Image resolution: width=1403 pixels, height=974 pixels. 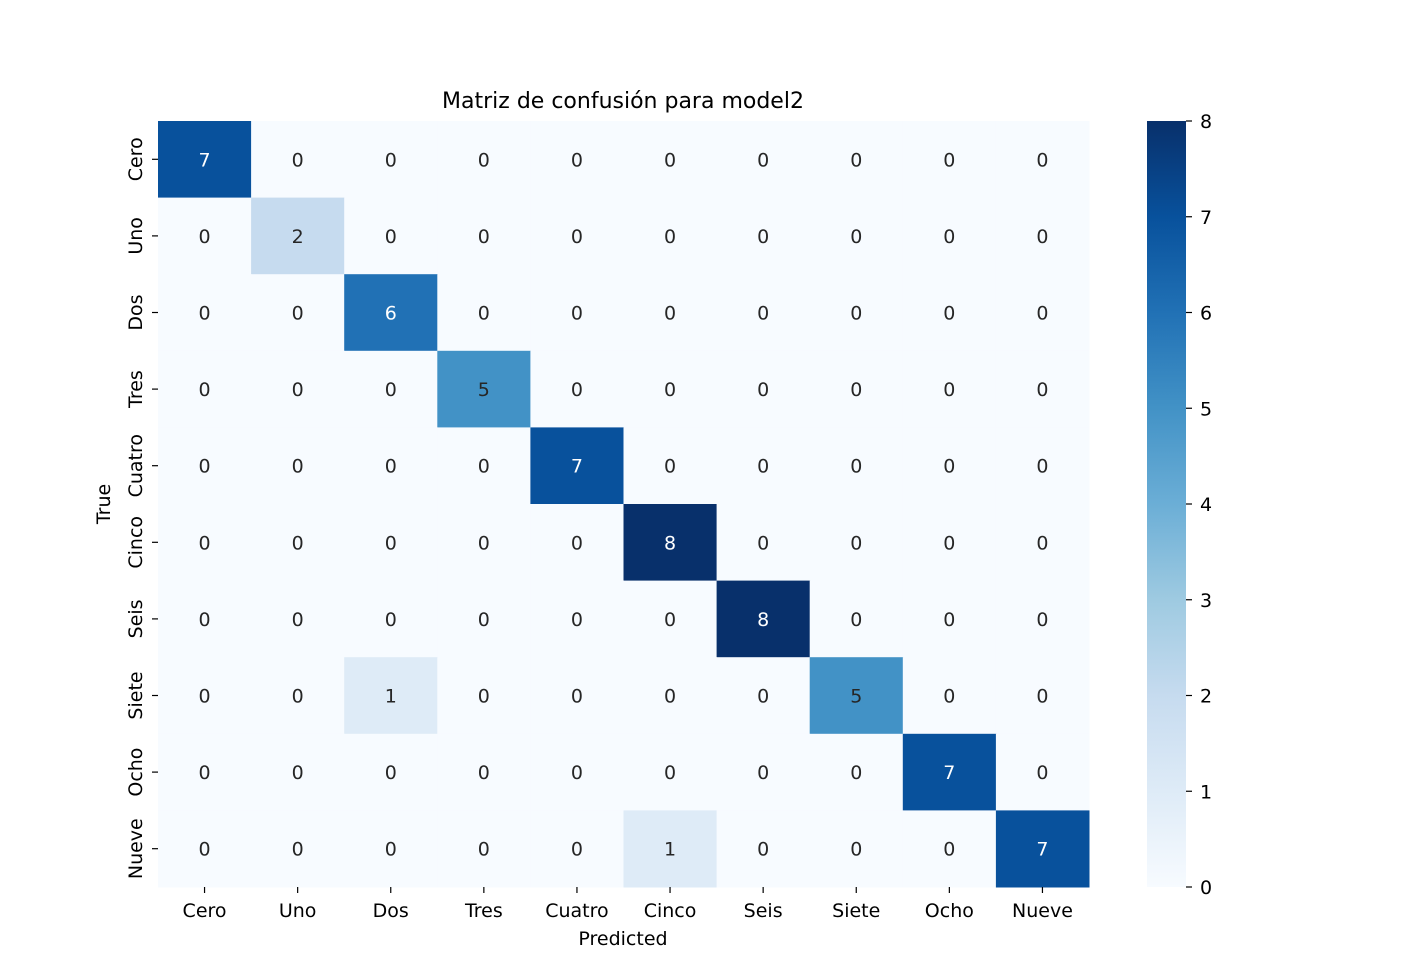 What do you see at coordinates (136, 312) in the screenshot?
I see `y-tick-label: Dos` at bounding box center [136, 312].